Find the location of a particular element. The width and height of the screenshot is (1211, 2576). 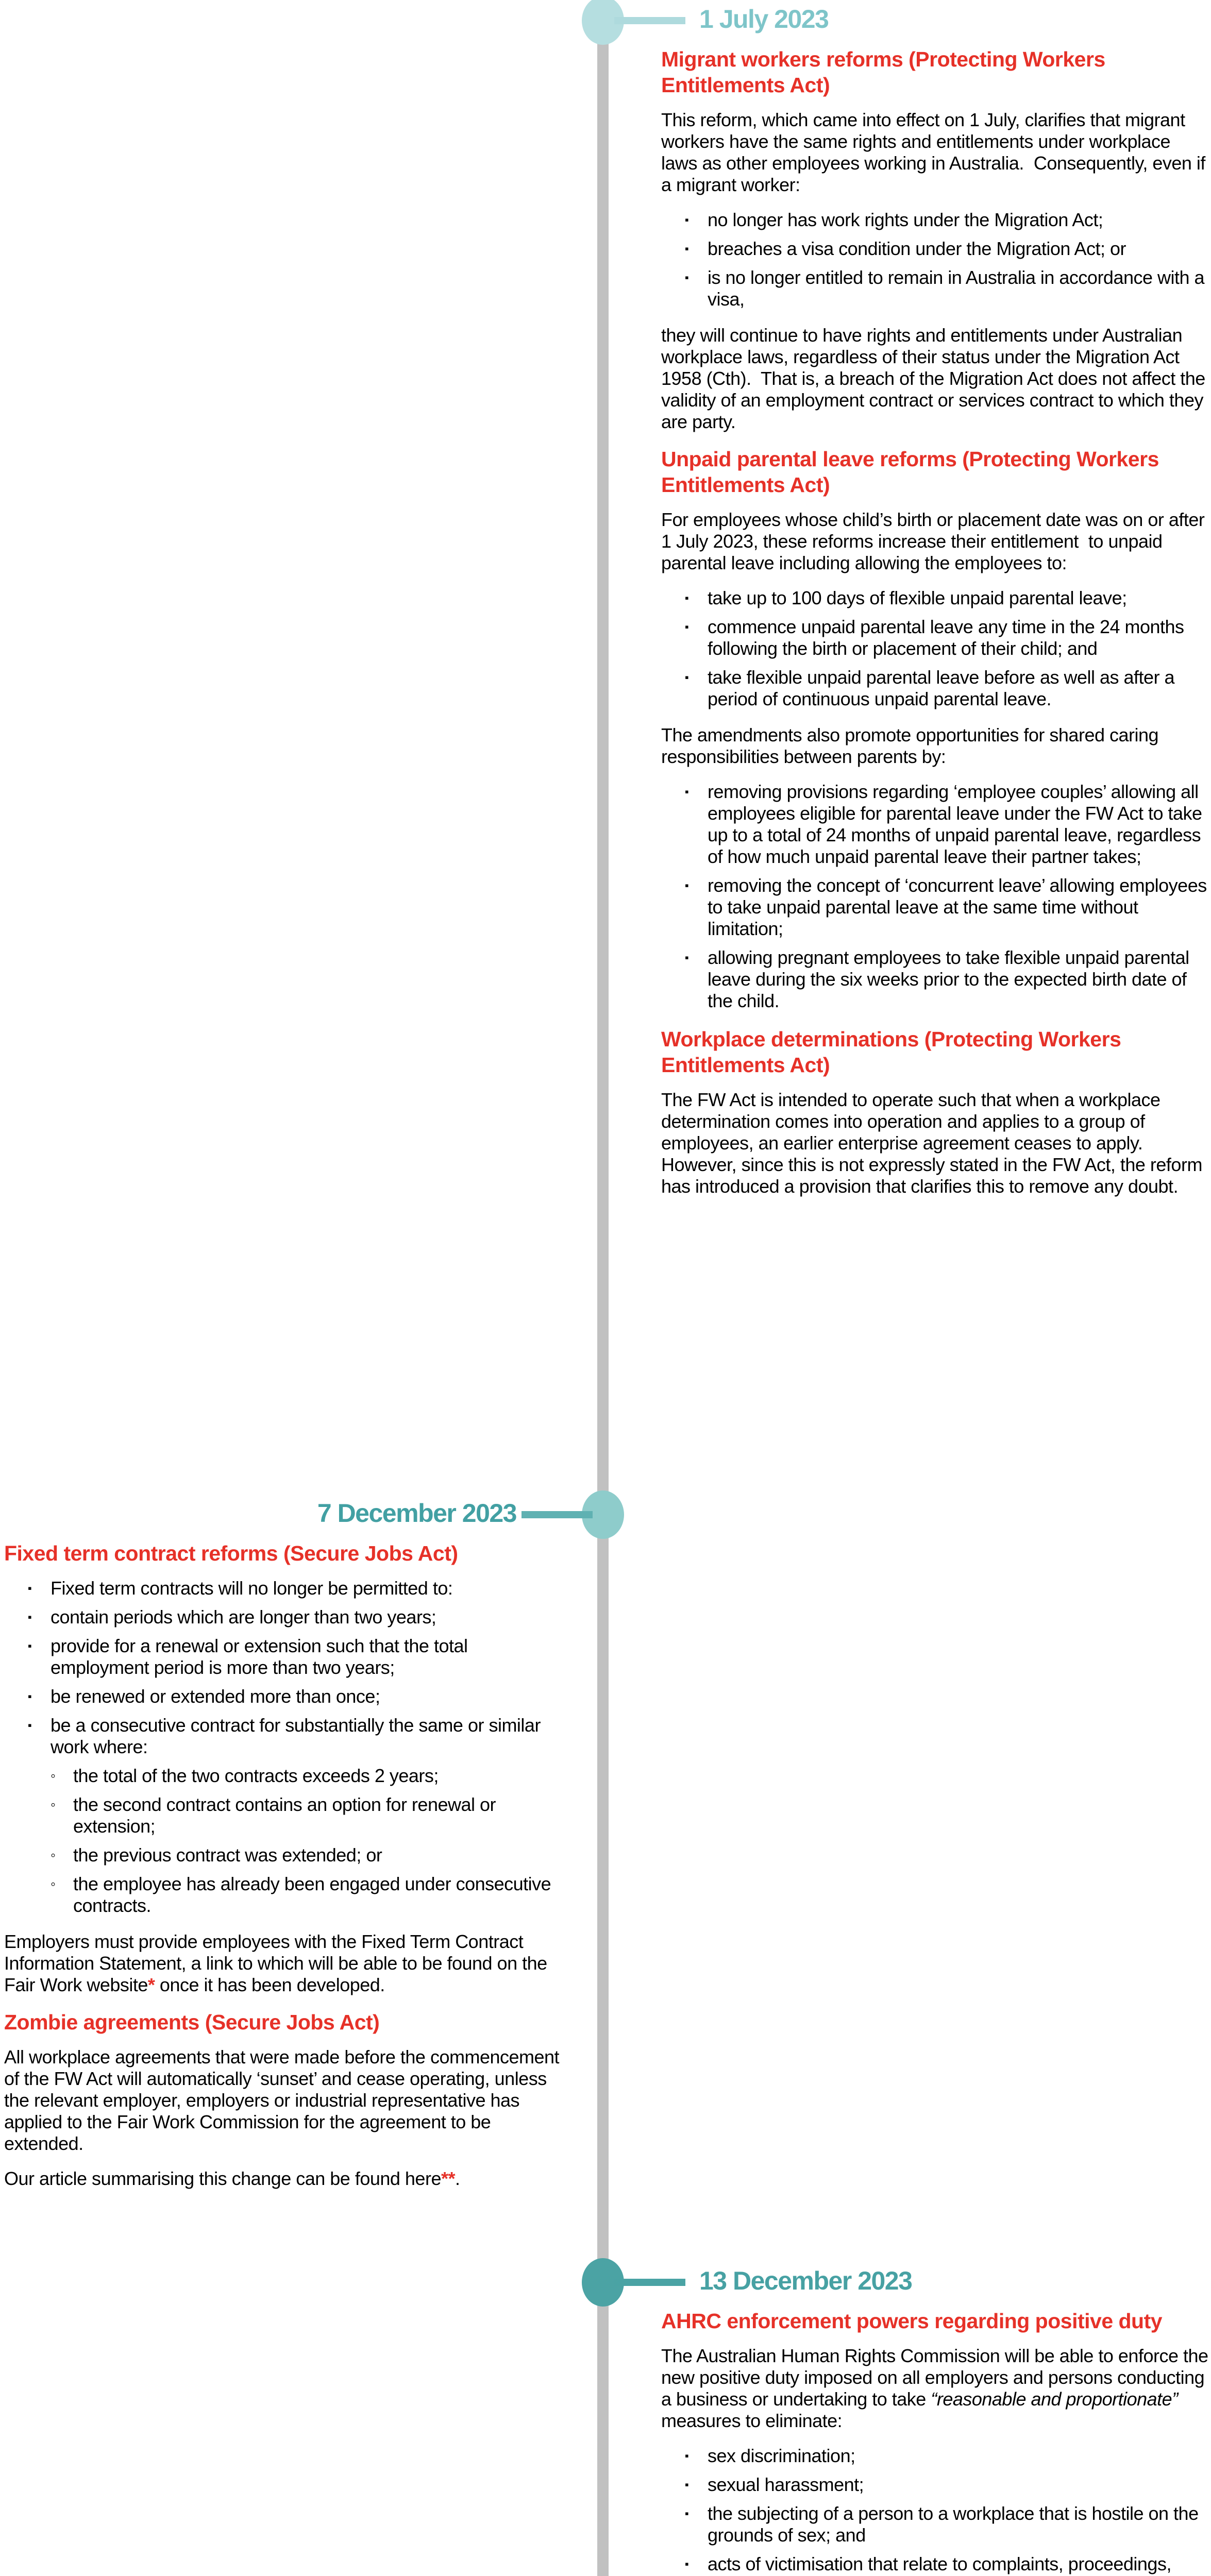

text-run: measures to eliminate: is located at coordinates (922, 2409).